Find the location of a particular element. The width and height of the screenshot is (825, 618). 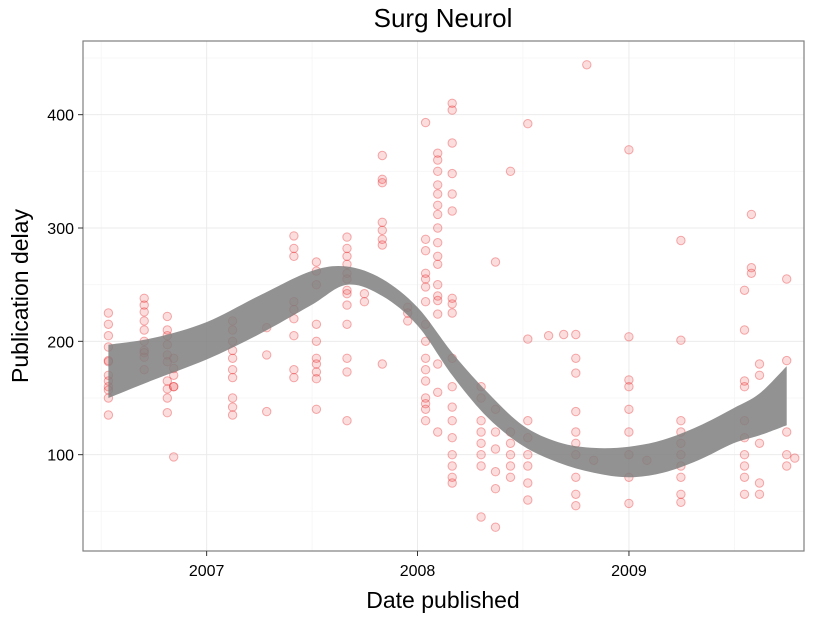

x-tick-label: 2009 is located at coordinates (629, 571).